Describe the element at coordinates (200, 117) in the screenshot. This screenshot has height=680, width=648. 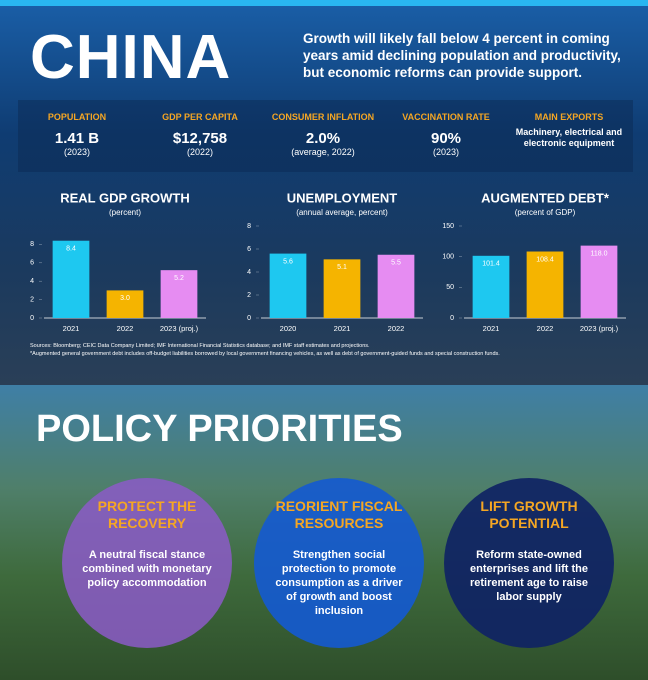
I see `stat-label: GDP PER CAPITA` at that location.